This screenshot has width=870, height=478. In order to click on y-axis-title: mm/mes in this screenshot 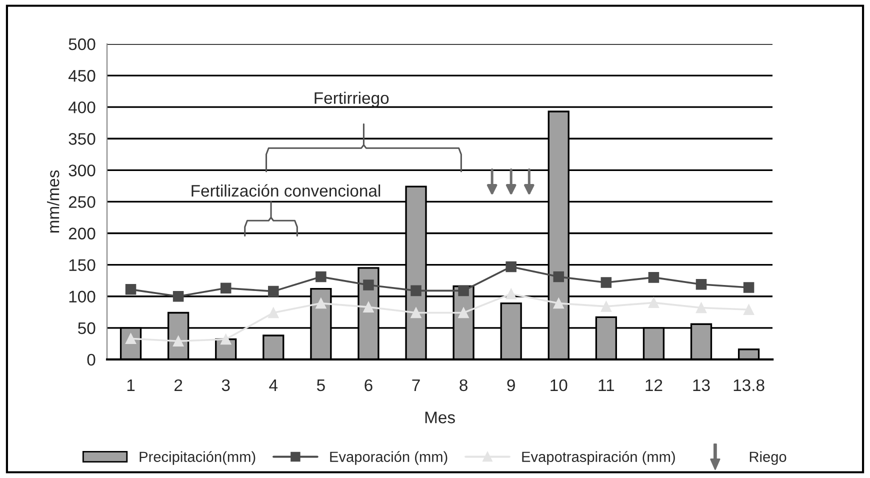, I will do `click(53, 201)`.